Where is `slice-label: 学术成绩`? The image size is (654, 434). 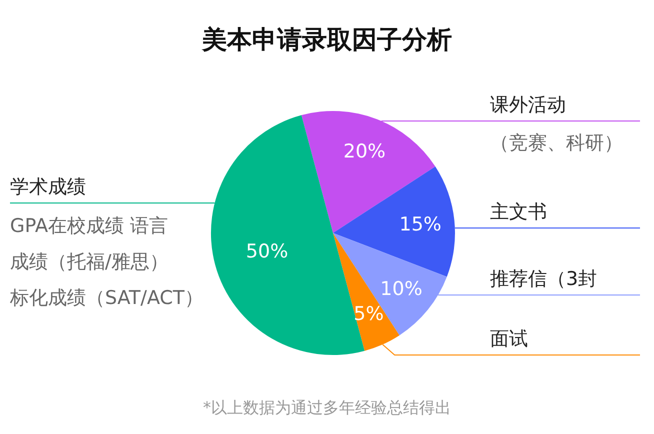 slice-label: 学术成绩 is located at coordinates (48, 187).